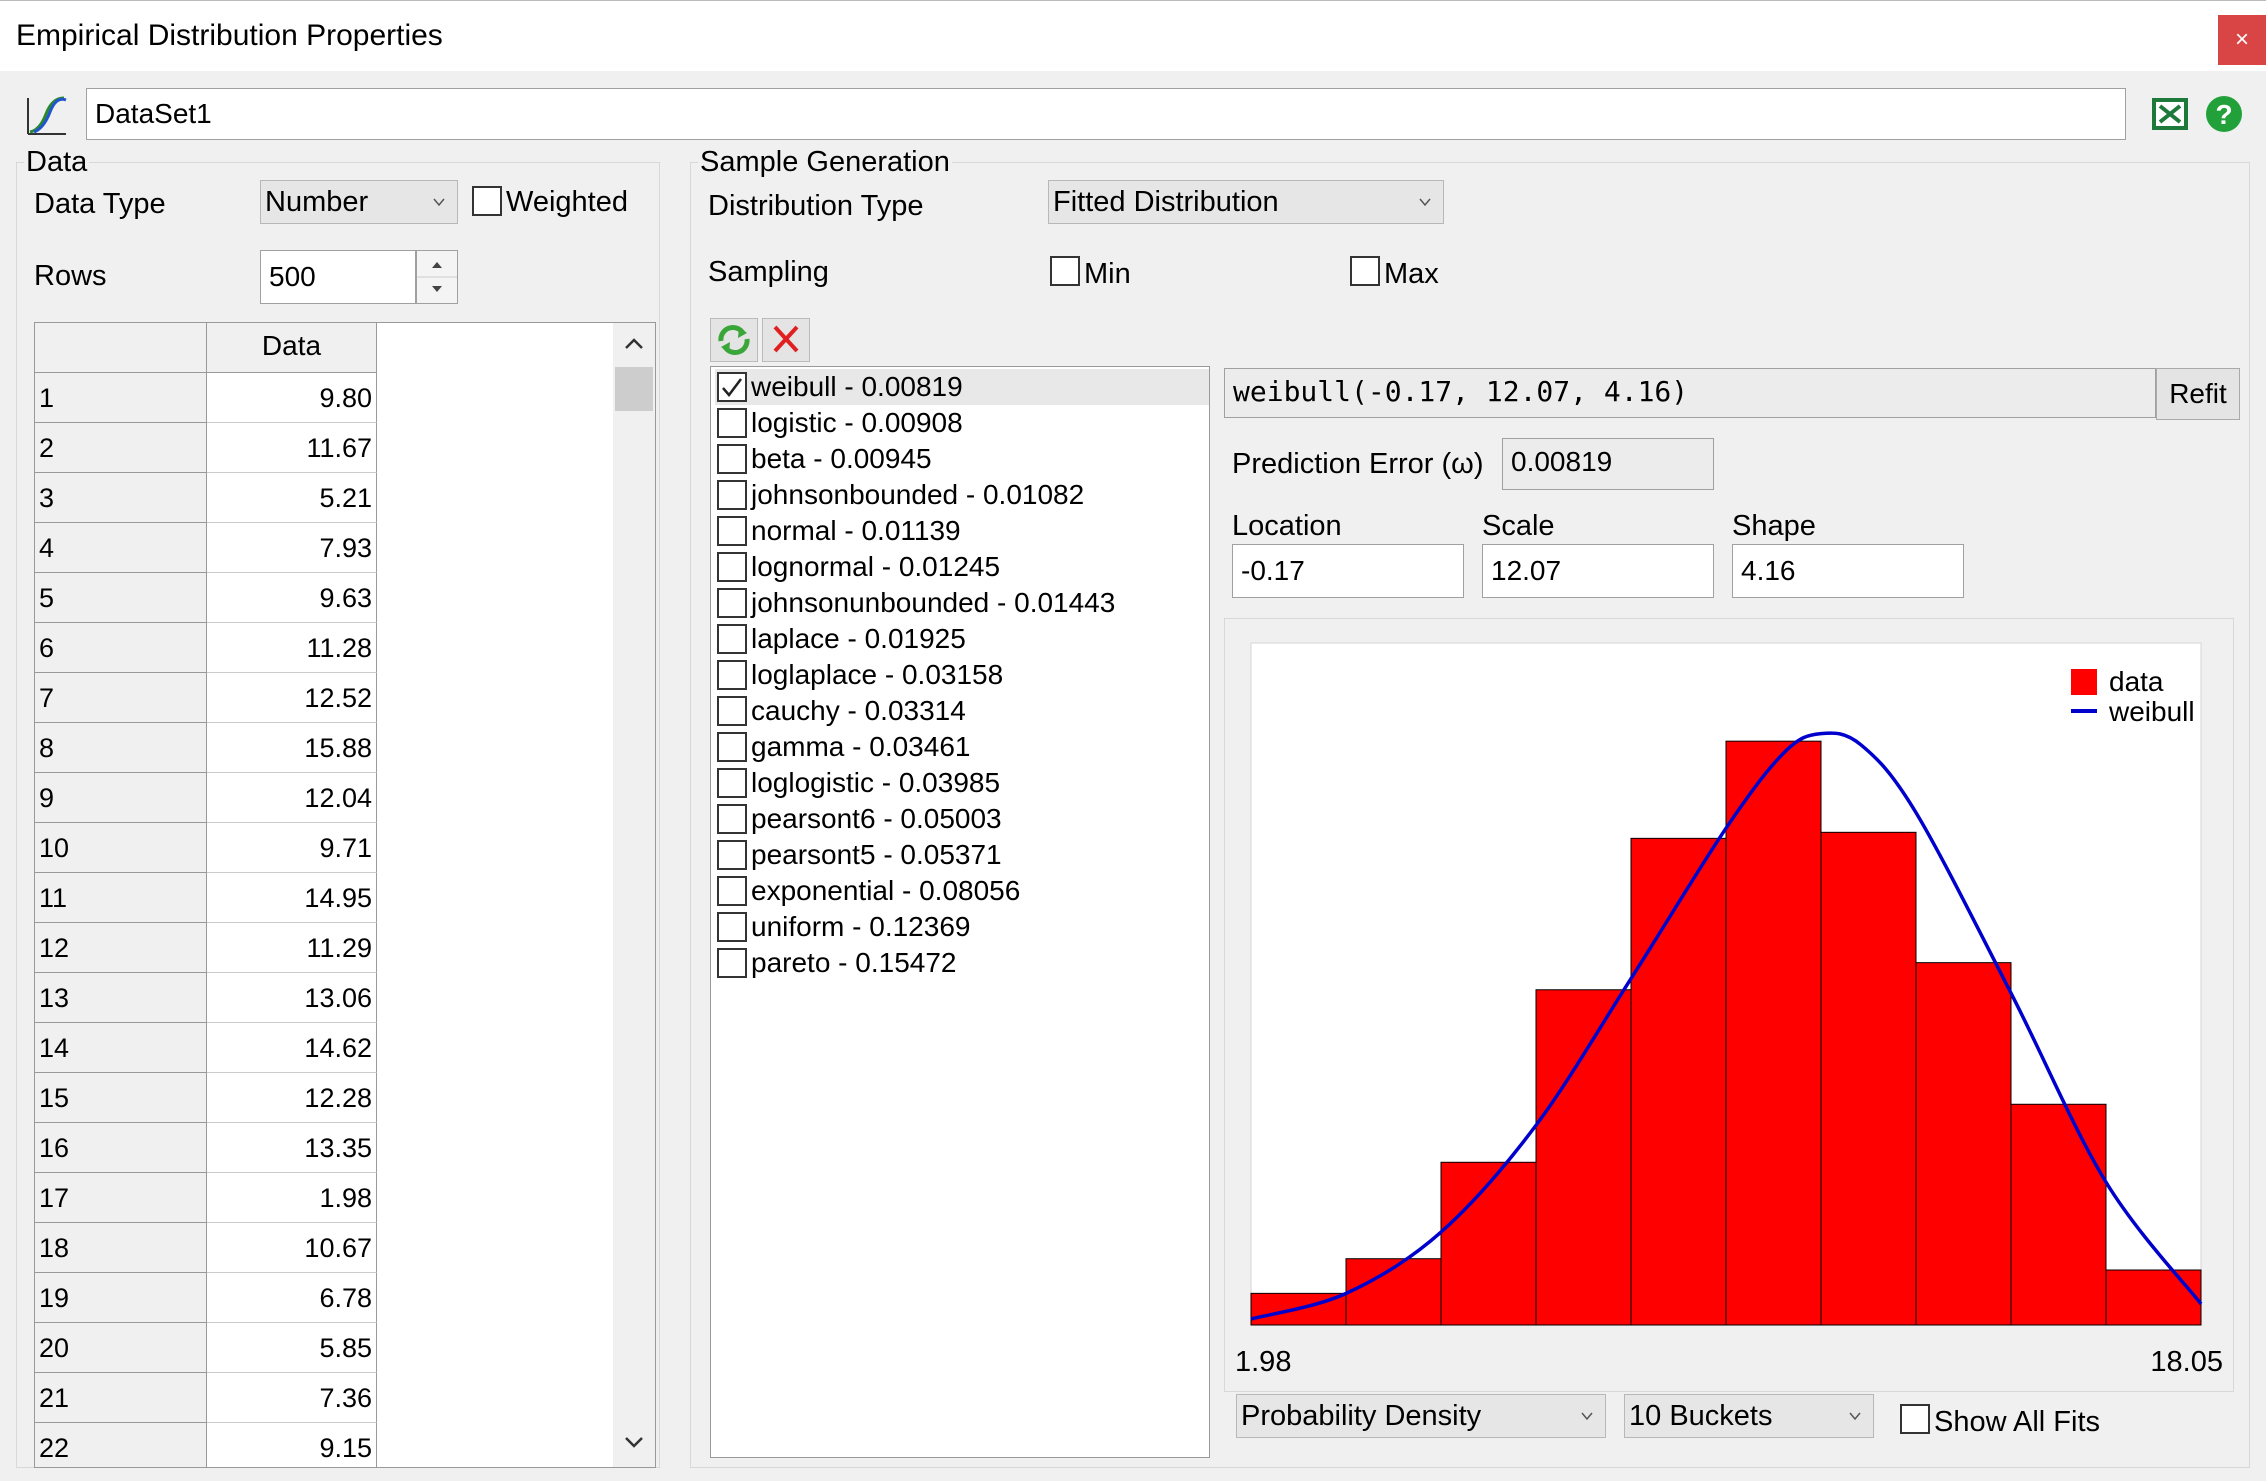  I want to click on data-cell: 13.35, so click(292, 1148).